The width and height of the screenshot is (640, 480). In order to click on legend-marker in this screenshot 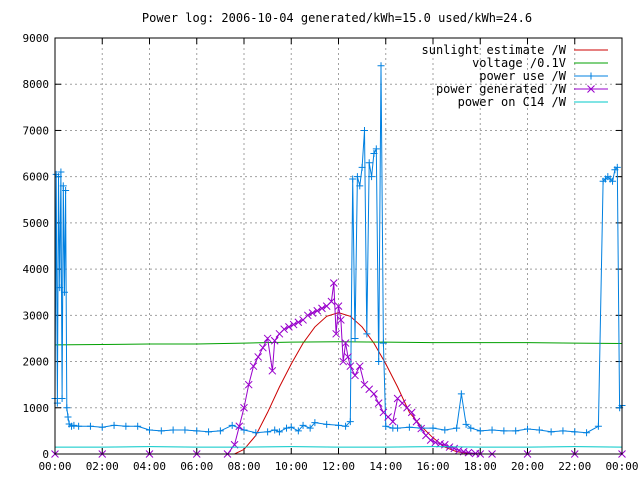, I will do `click(591, 89)`.